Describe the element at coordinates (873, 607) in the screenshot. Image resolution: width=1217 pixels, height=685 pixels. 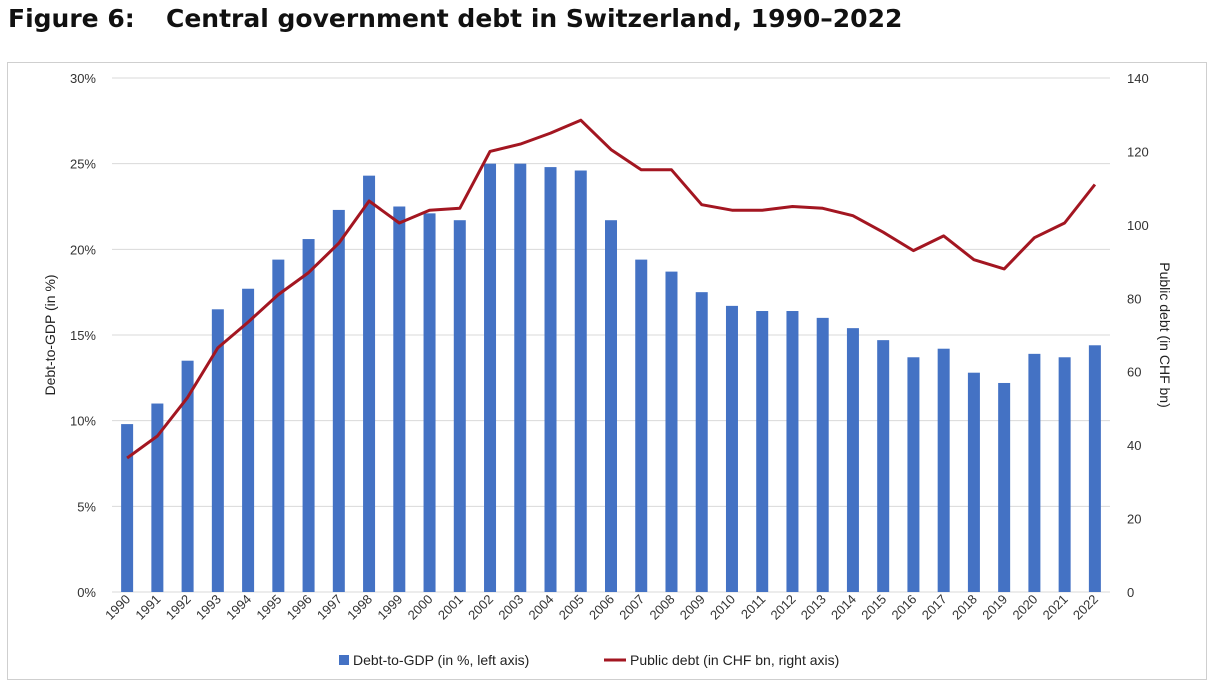
I see `x-tick-label: 2015` at that location.